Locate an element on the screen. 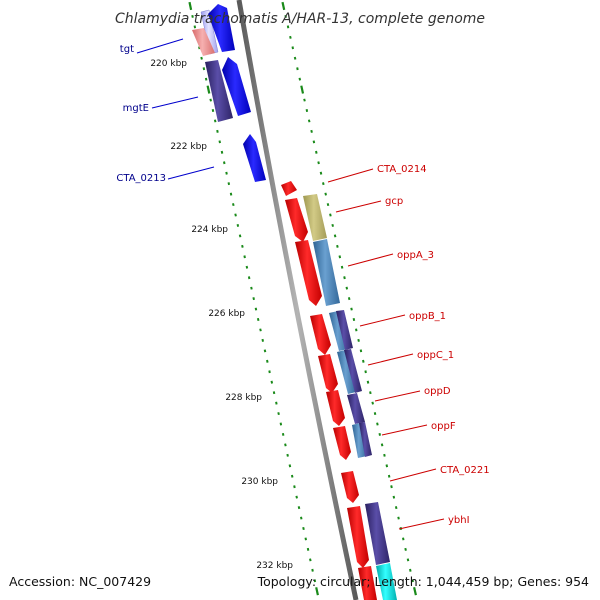 The image size is (600, 600). gene-mgtE-partner is located at coordinates (236, 86).